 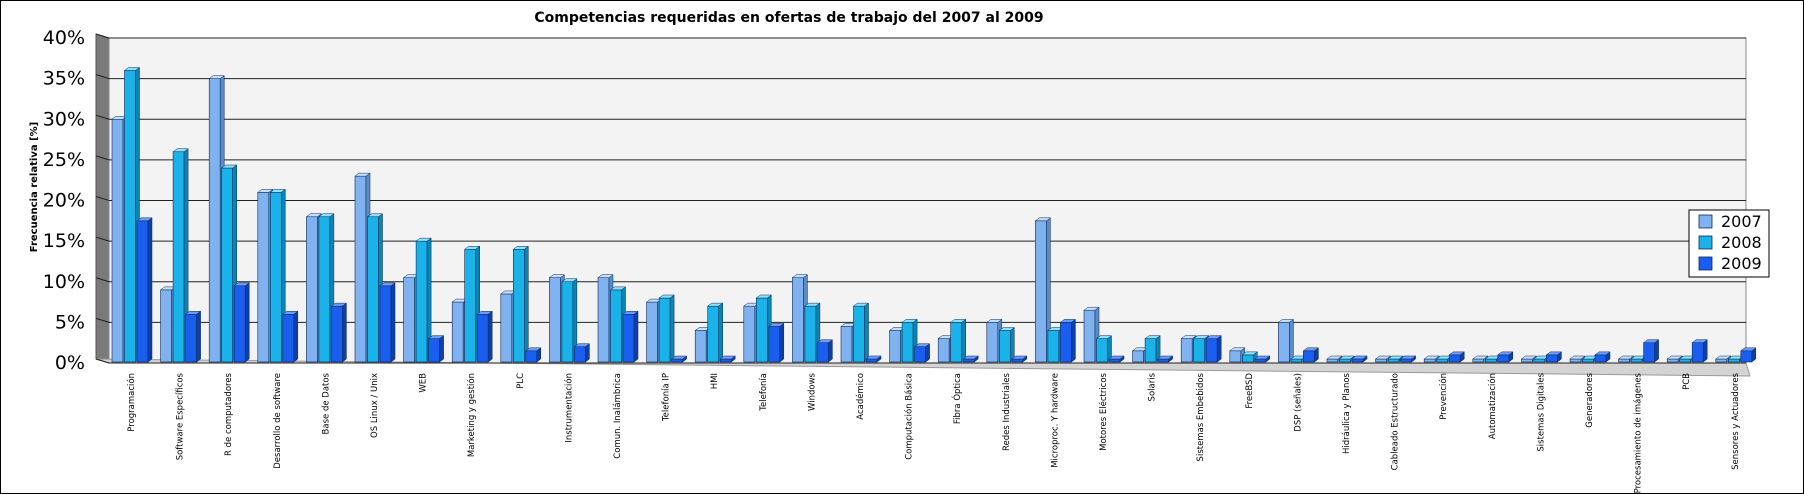 What do you see at coordinates (131, 402) in the screenshot?
I see `x-tick-label: Programación` at bounding box center [131, 402].